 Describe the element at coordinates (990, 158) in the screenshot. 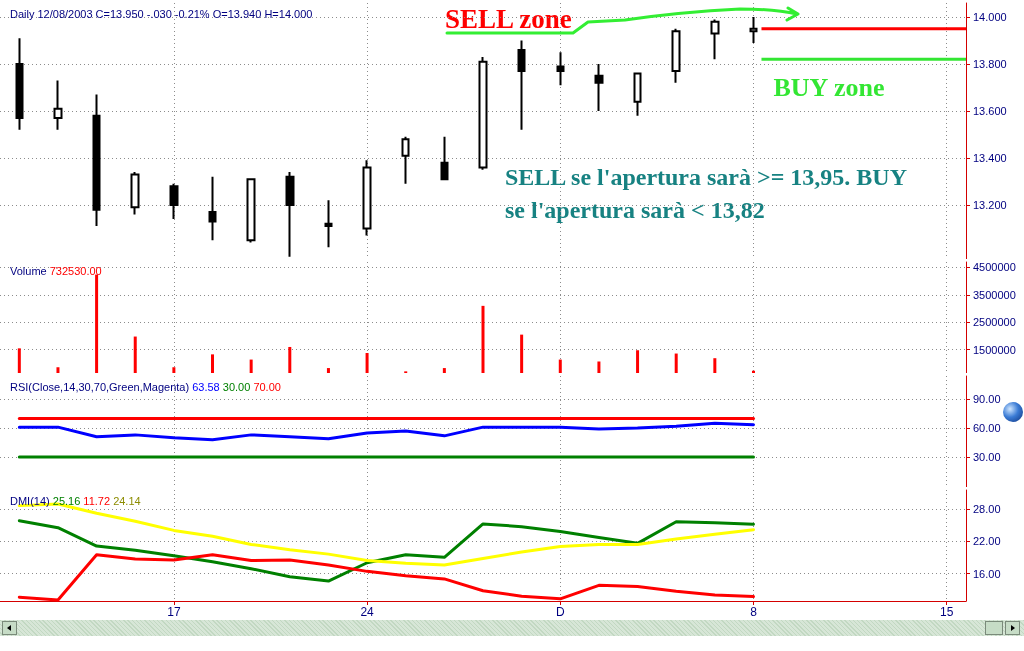

I see `y-tick-label: 13.400` at that location.